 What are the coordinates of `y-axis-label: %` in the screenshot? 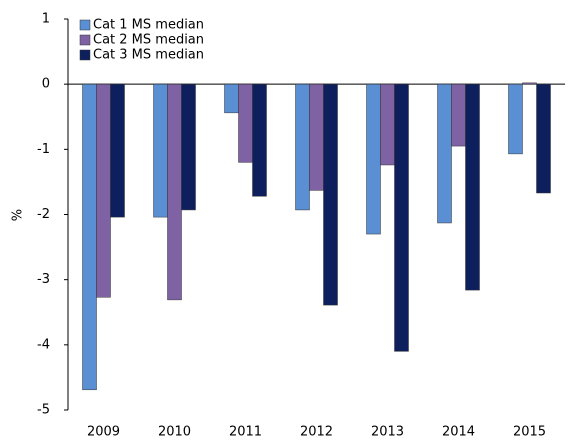 It's located at (18, 215).